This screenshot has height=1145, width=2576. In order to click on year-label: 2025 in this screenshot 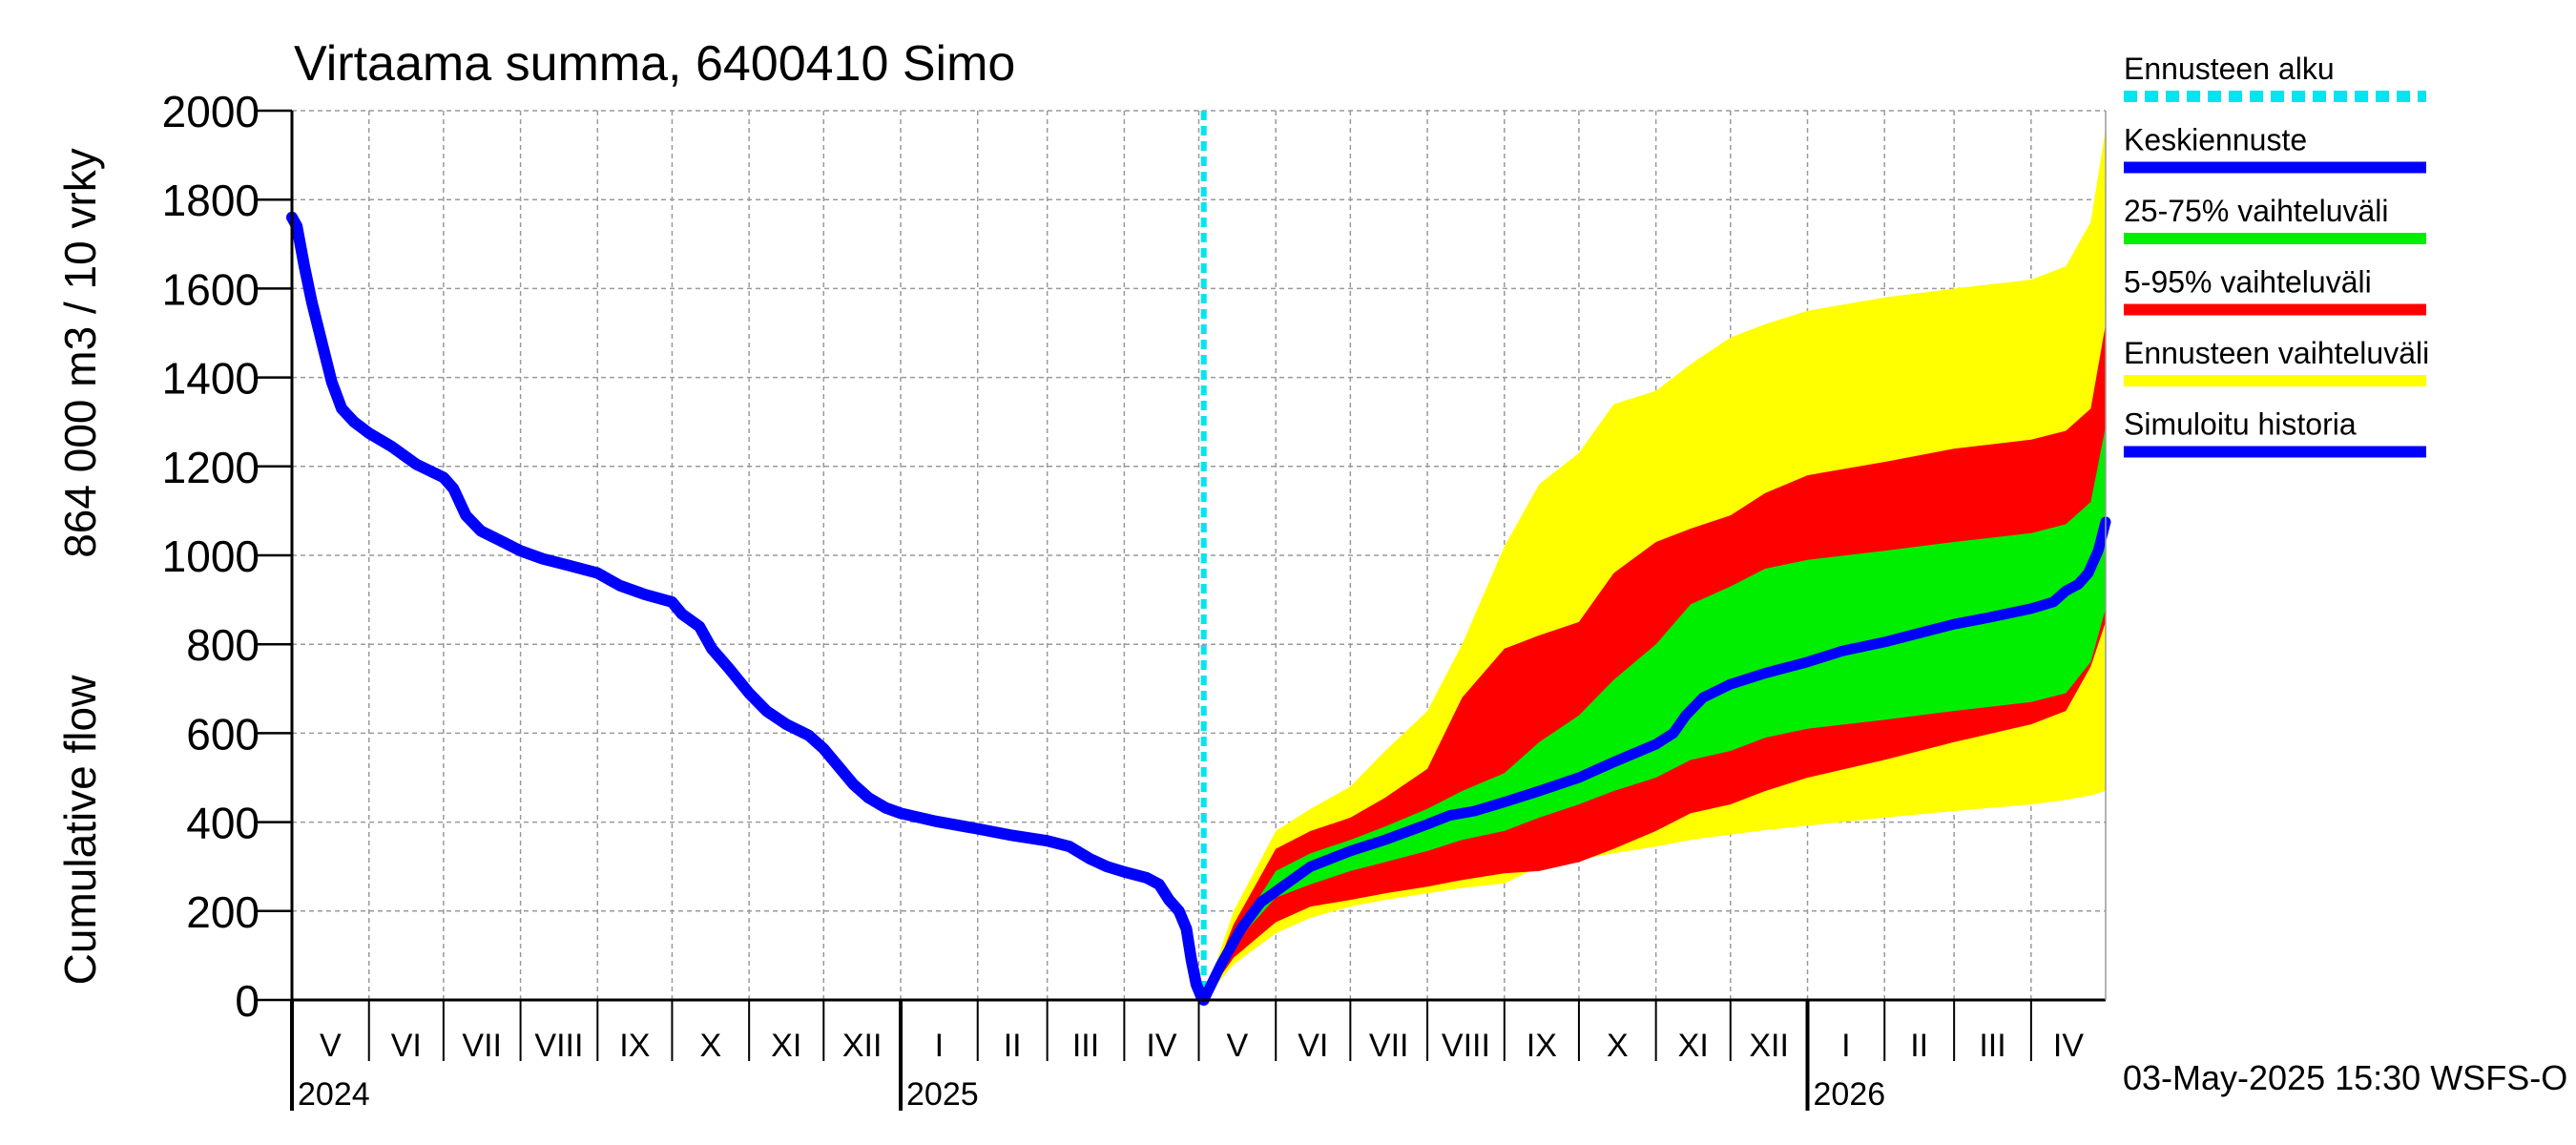, I will do `click(942, 1094)`.